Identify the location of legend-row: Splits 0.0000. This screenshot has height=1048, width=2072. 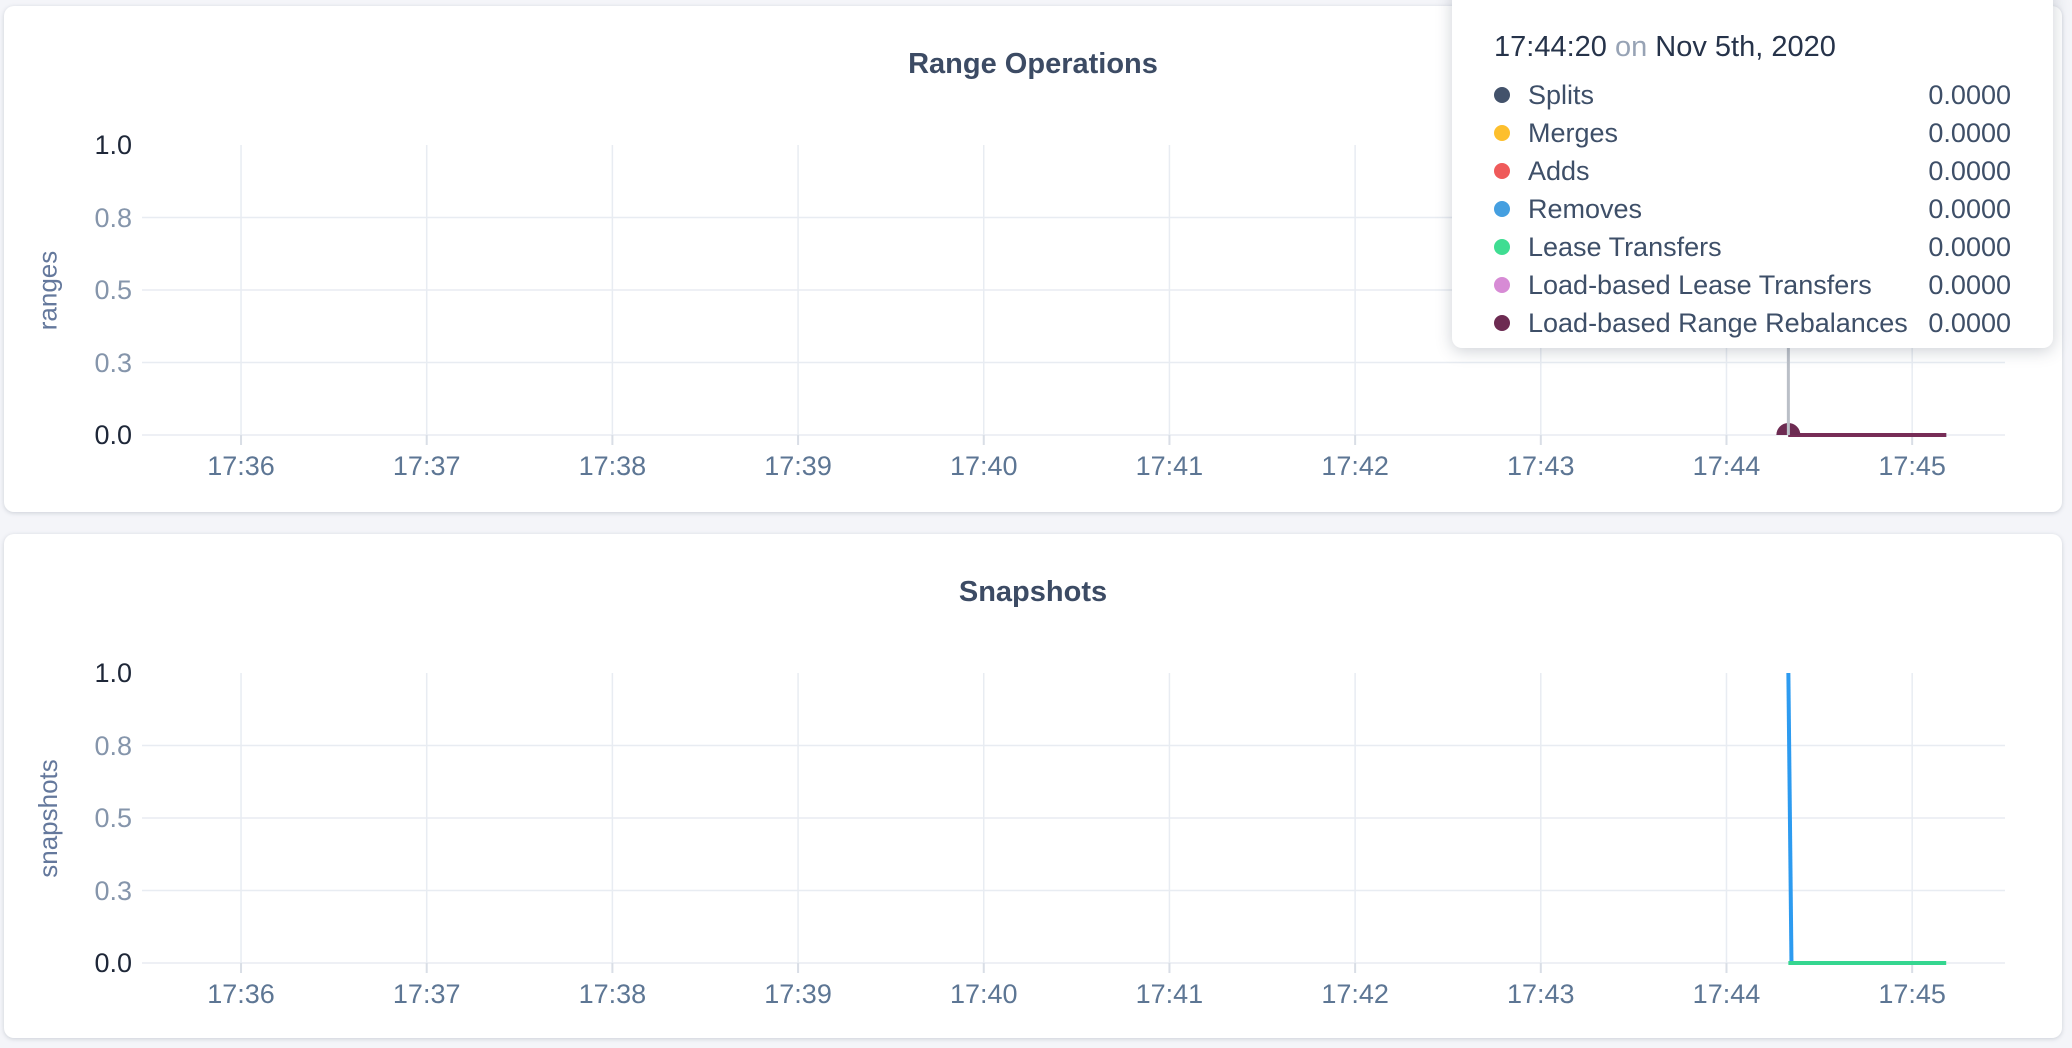
(1752, 95).